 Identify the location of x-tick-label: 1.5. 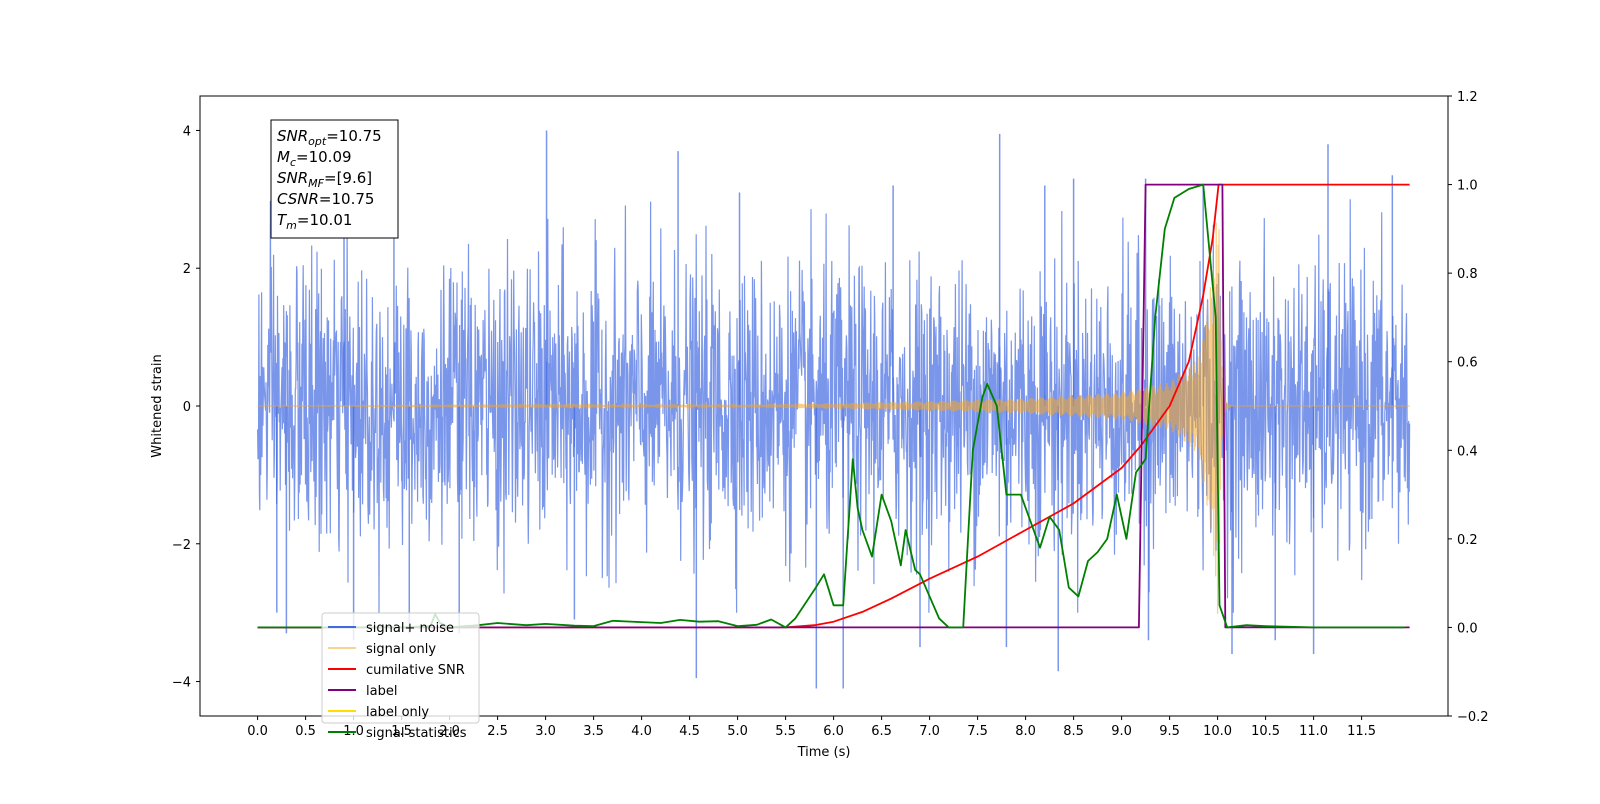
(401, 731).